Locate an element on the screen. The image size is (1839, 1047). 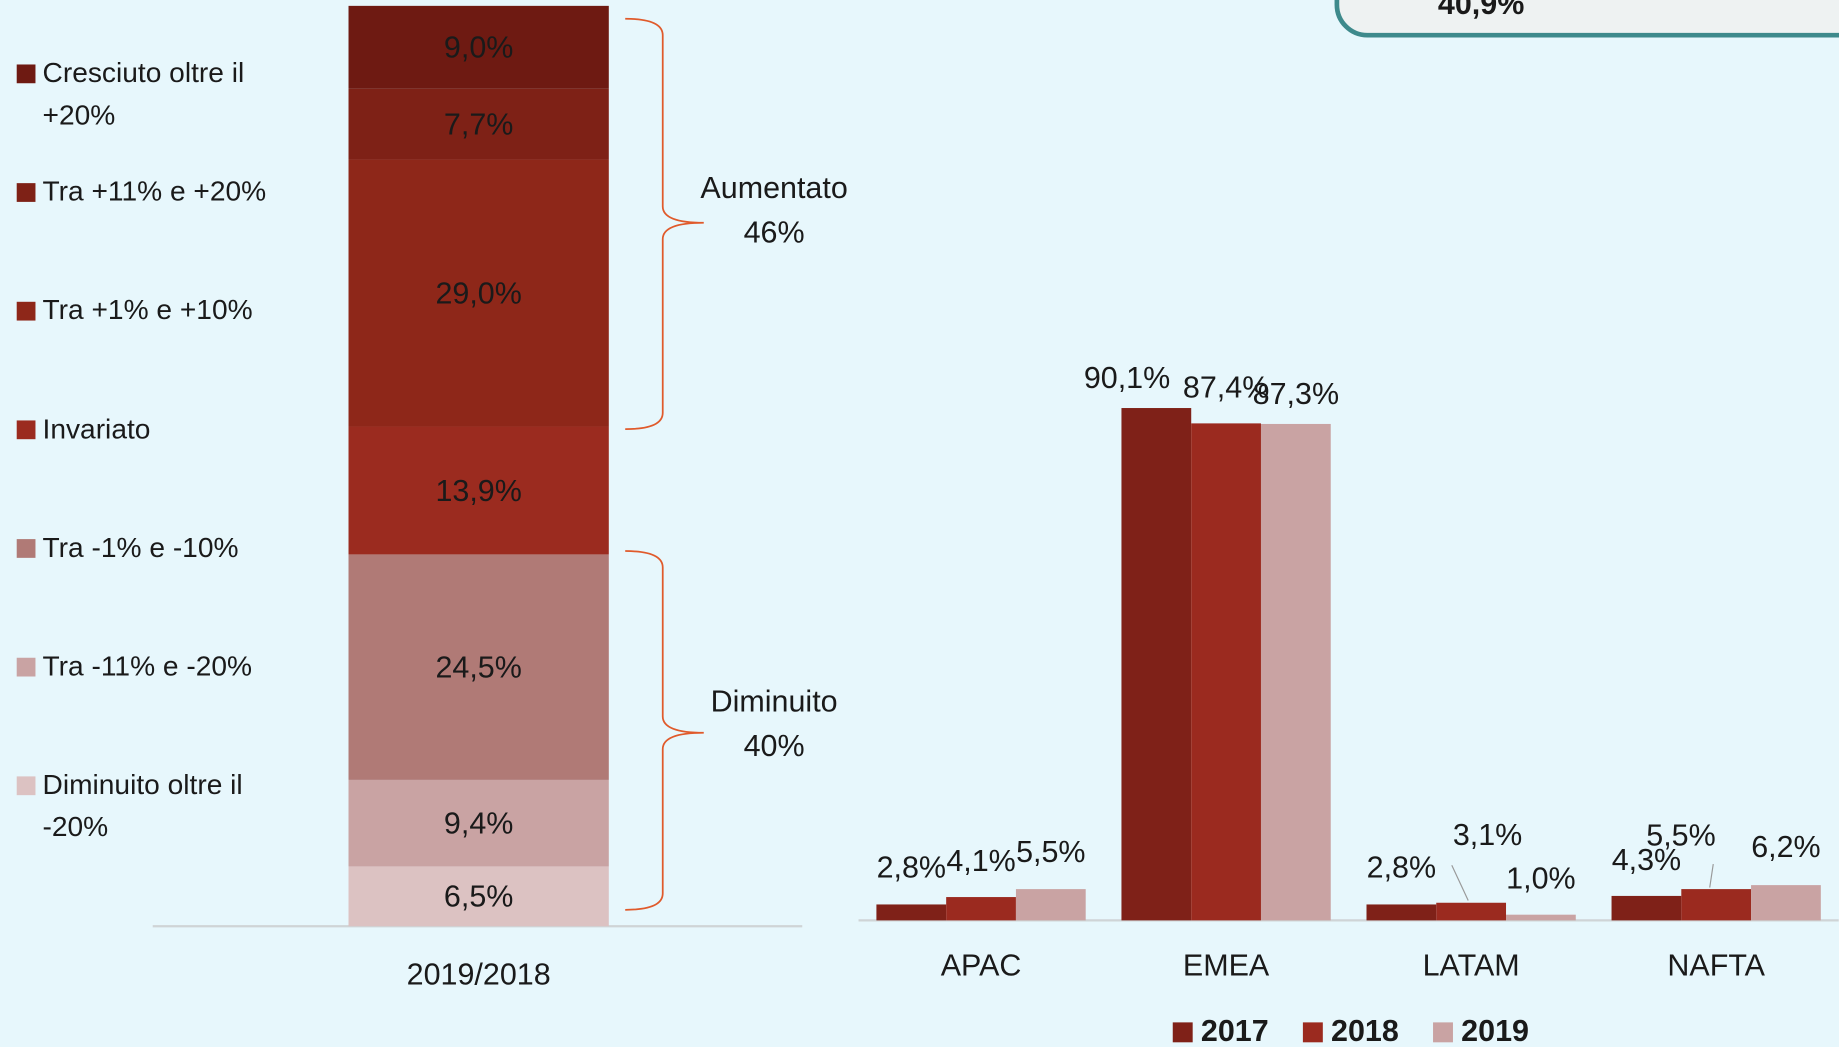
data-label: 87,4% is located at coordinates (1226, 387).